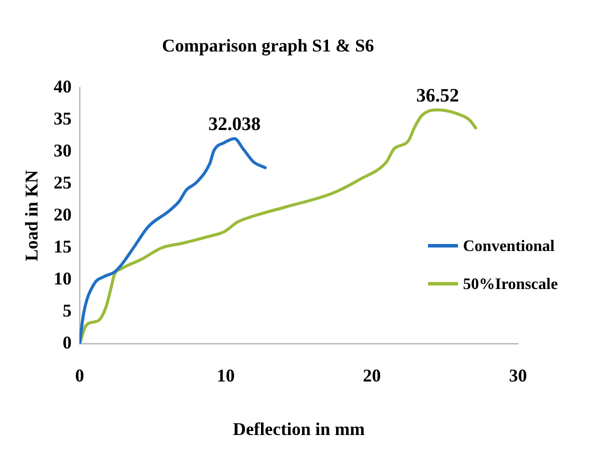  What do you see at coordinates (63, 214) in the screenshot?
I see `y-tick-label: 20` at bounding box center [63, 214].